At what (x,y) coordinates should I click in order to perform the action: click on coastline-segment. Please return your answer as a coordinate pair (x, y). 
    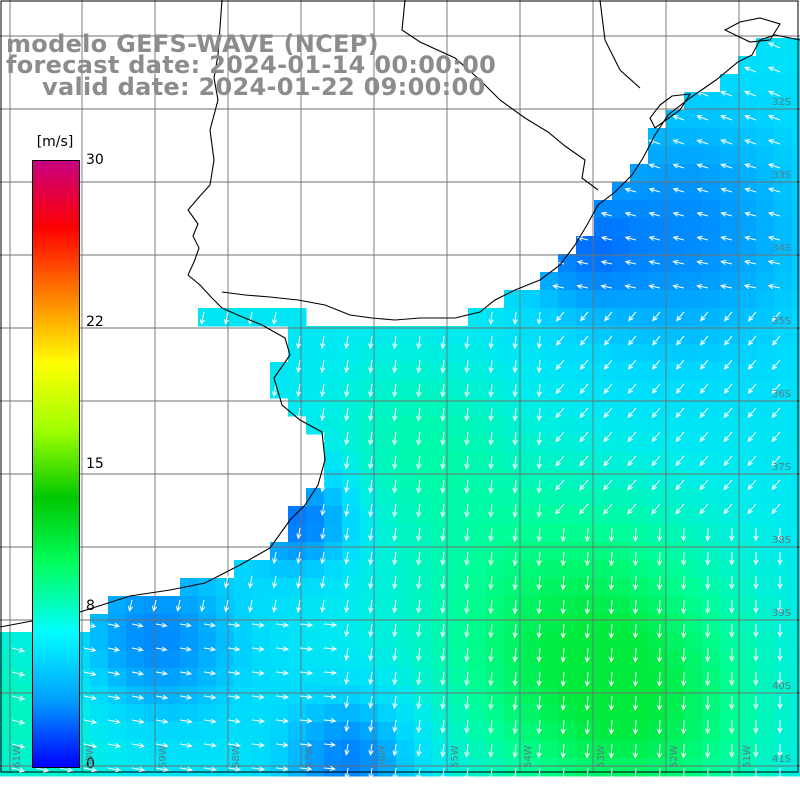
    Looking at the image, I should click on (620, 44).